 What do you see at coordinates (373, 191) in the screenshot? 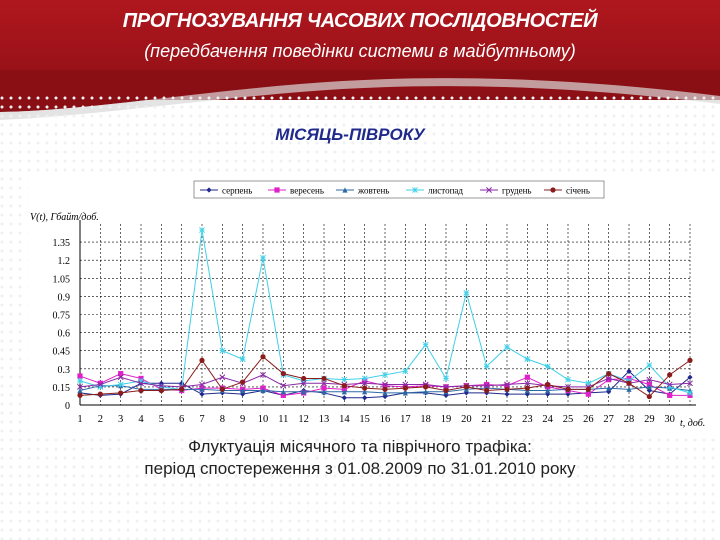
I see `legend-label: жовтень` at bounding box center [373, 191].